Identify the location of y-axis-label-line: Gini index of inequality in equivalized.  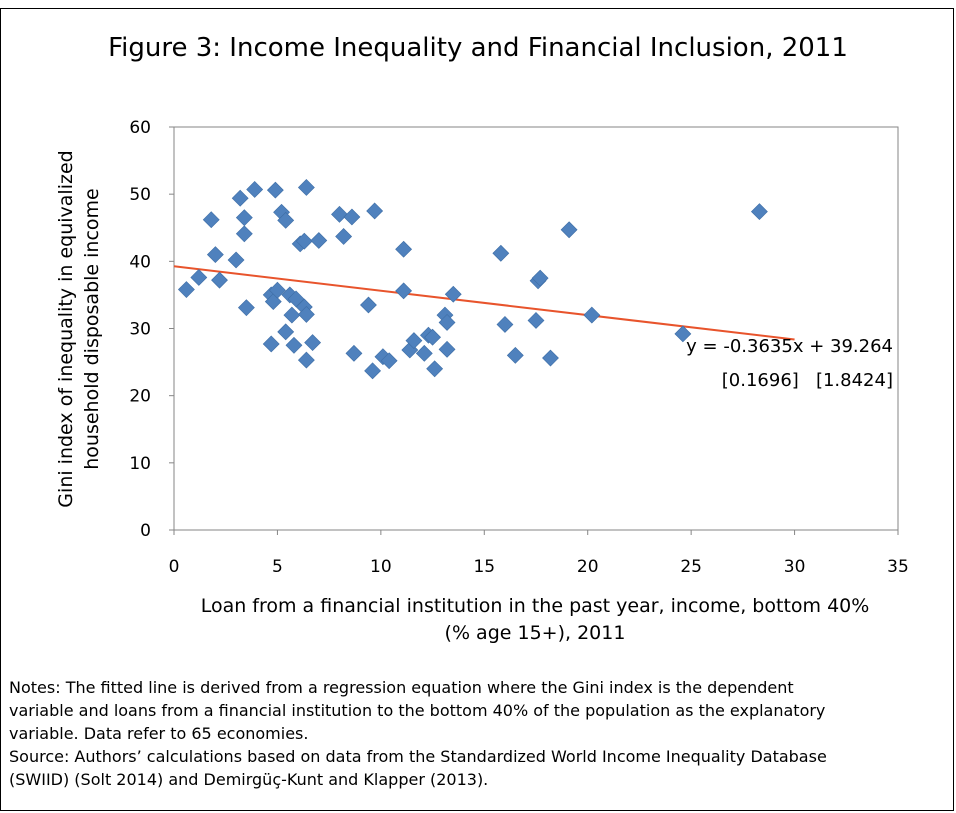
(66, 328).